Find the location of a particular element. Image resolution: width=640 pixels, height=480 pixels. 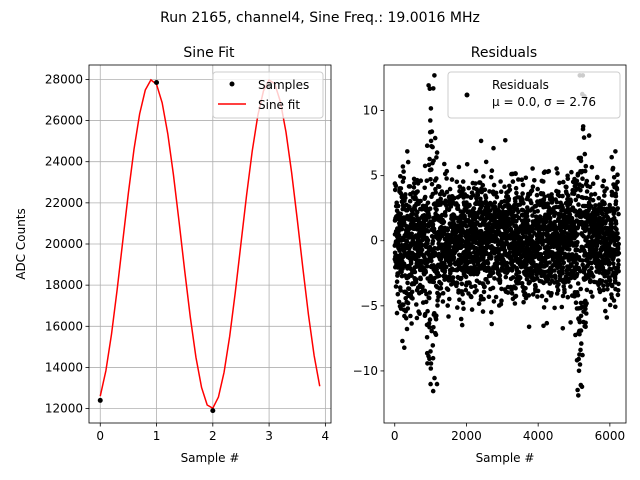

y-tick-label-0: 12000 is located at coordinates (64, 409).